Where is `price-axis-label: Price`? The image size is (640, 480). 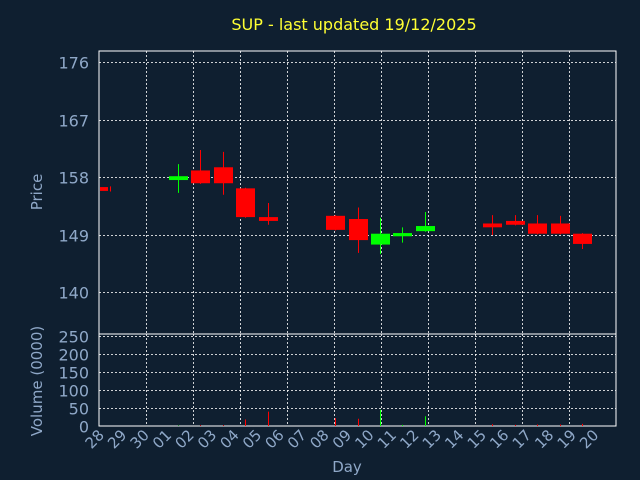
price-axis-label: Price is located at coordinates (37, 192).